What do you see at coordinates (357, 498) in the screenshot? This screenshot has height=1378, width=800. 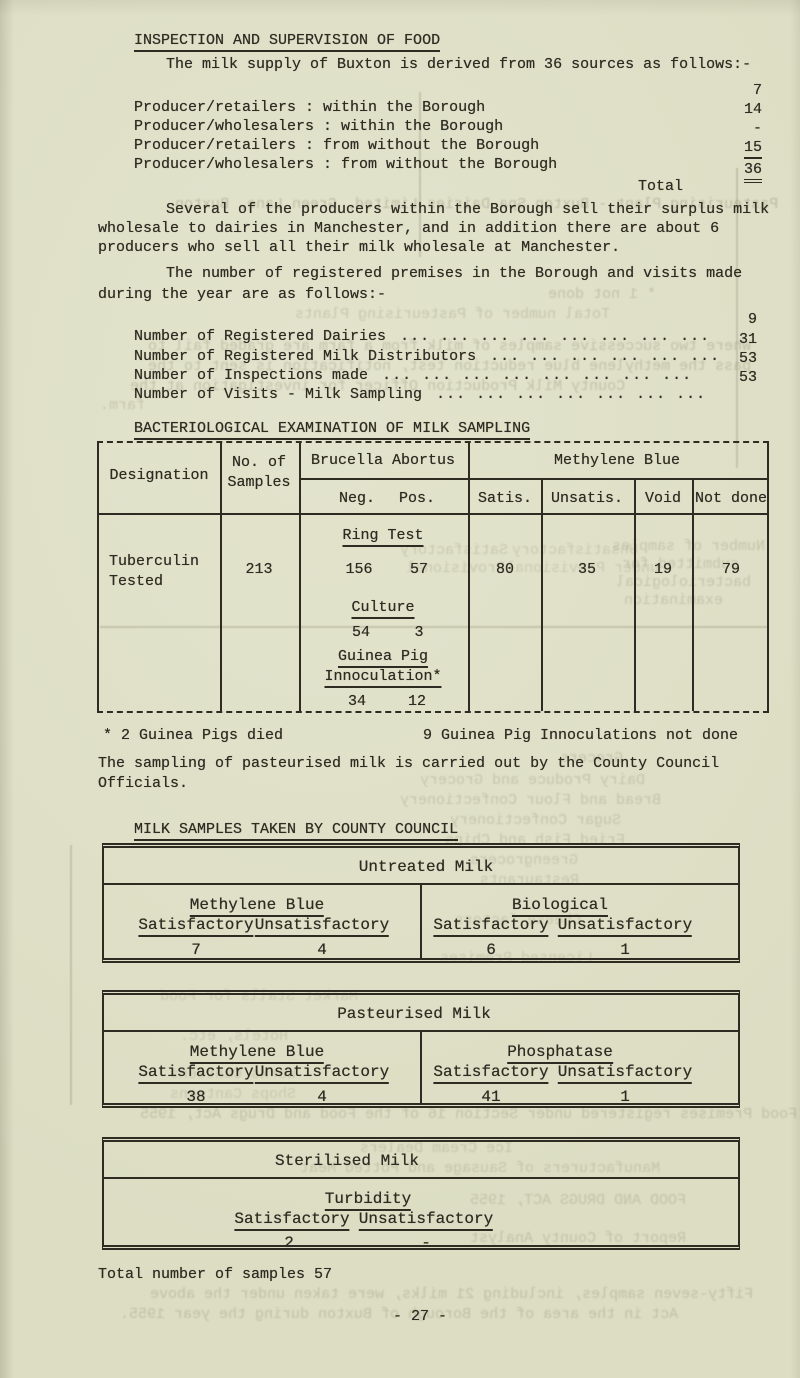 I see `column-header-neg: Neg.` at bounding box center [357, 498].